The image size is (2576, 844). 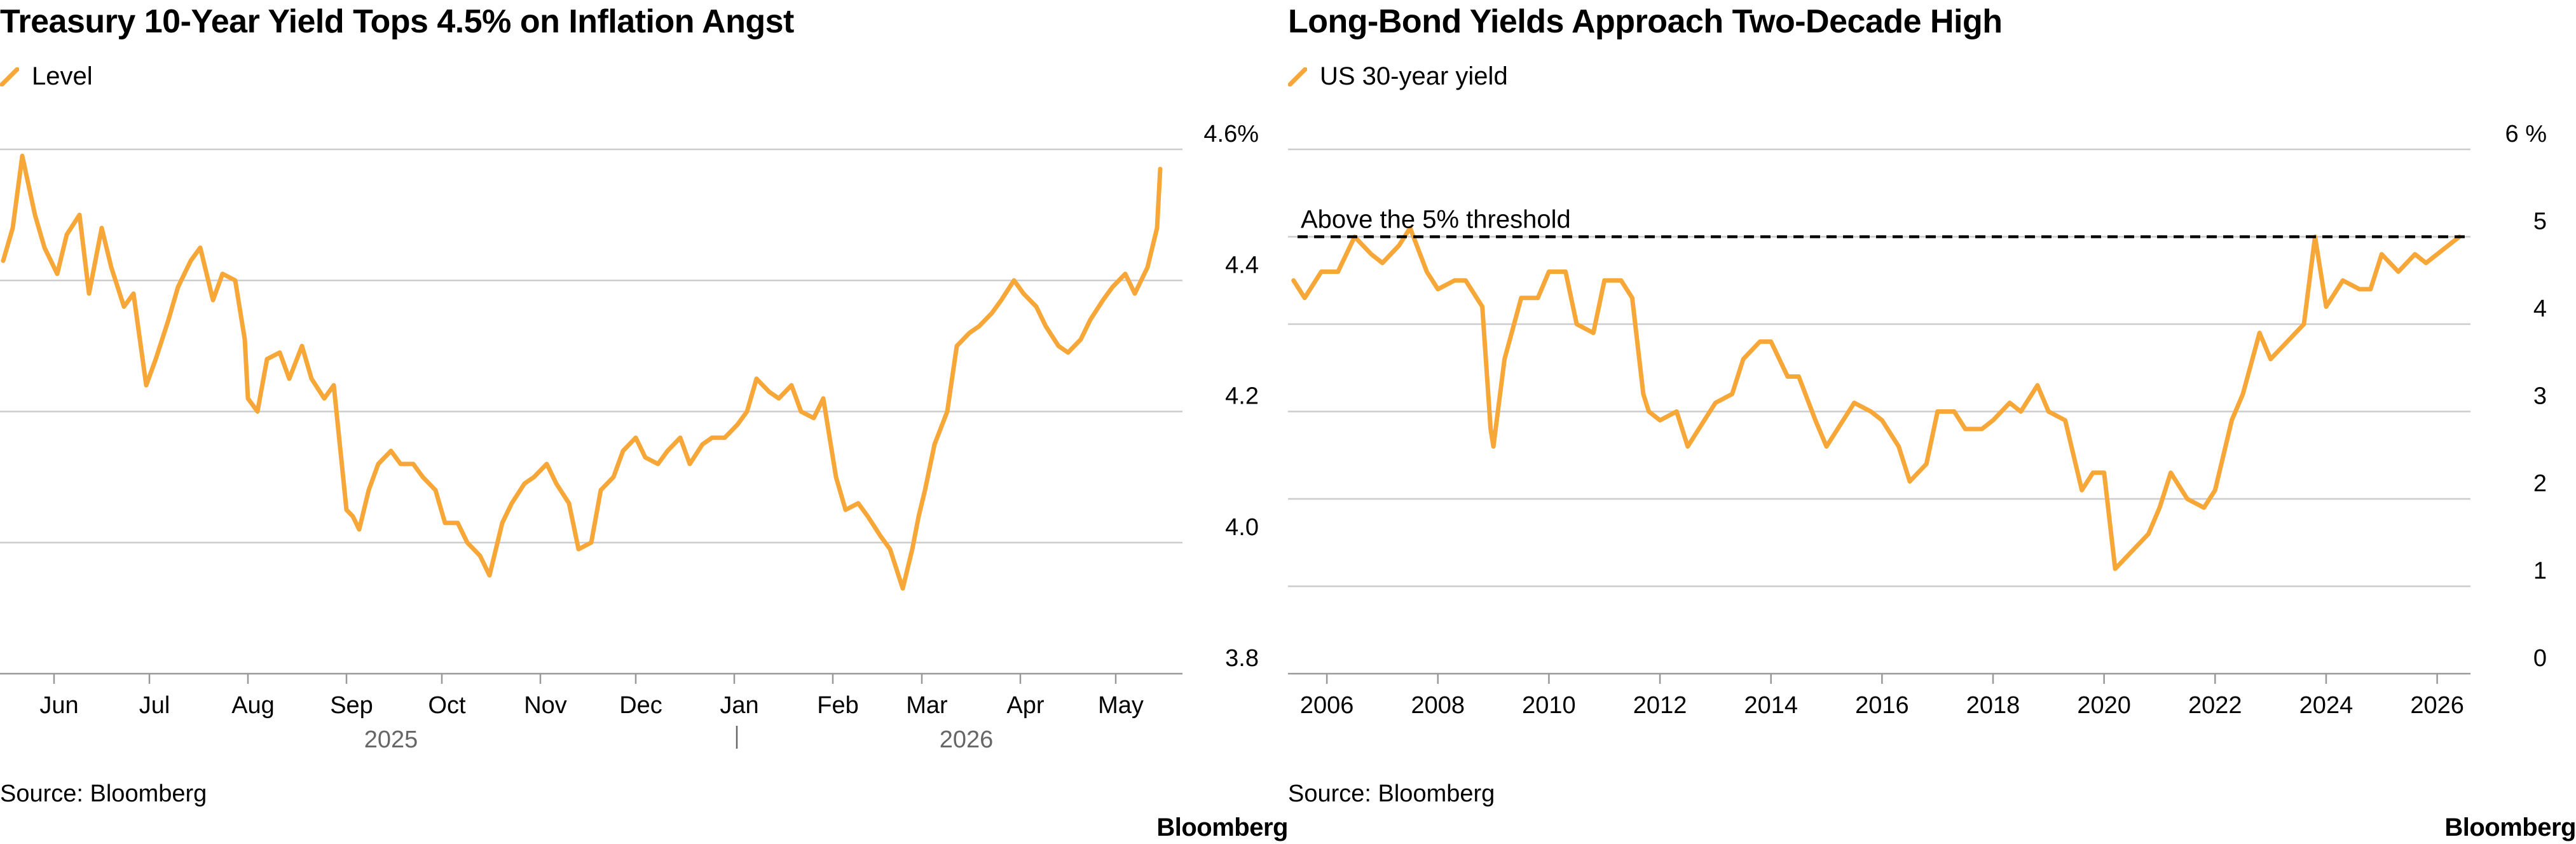 What do you see at coordinates (1771, 705) in the screenshot?
I see `x-tick-label: 2014` at bounding box center [1771, 705].